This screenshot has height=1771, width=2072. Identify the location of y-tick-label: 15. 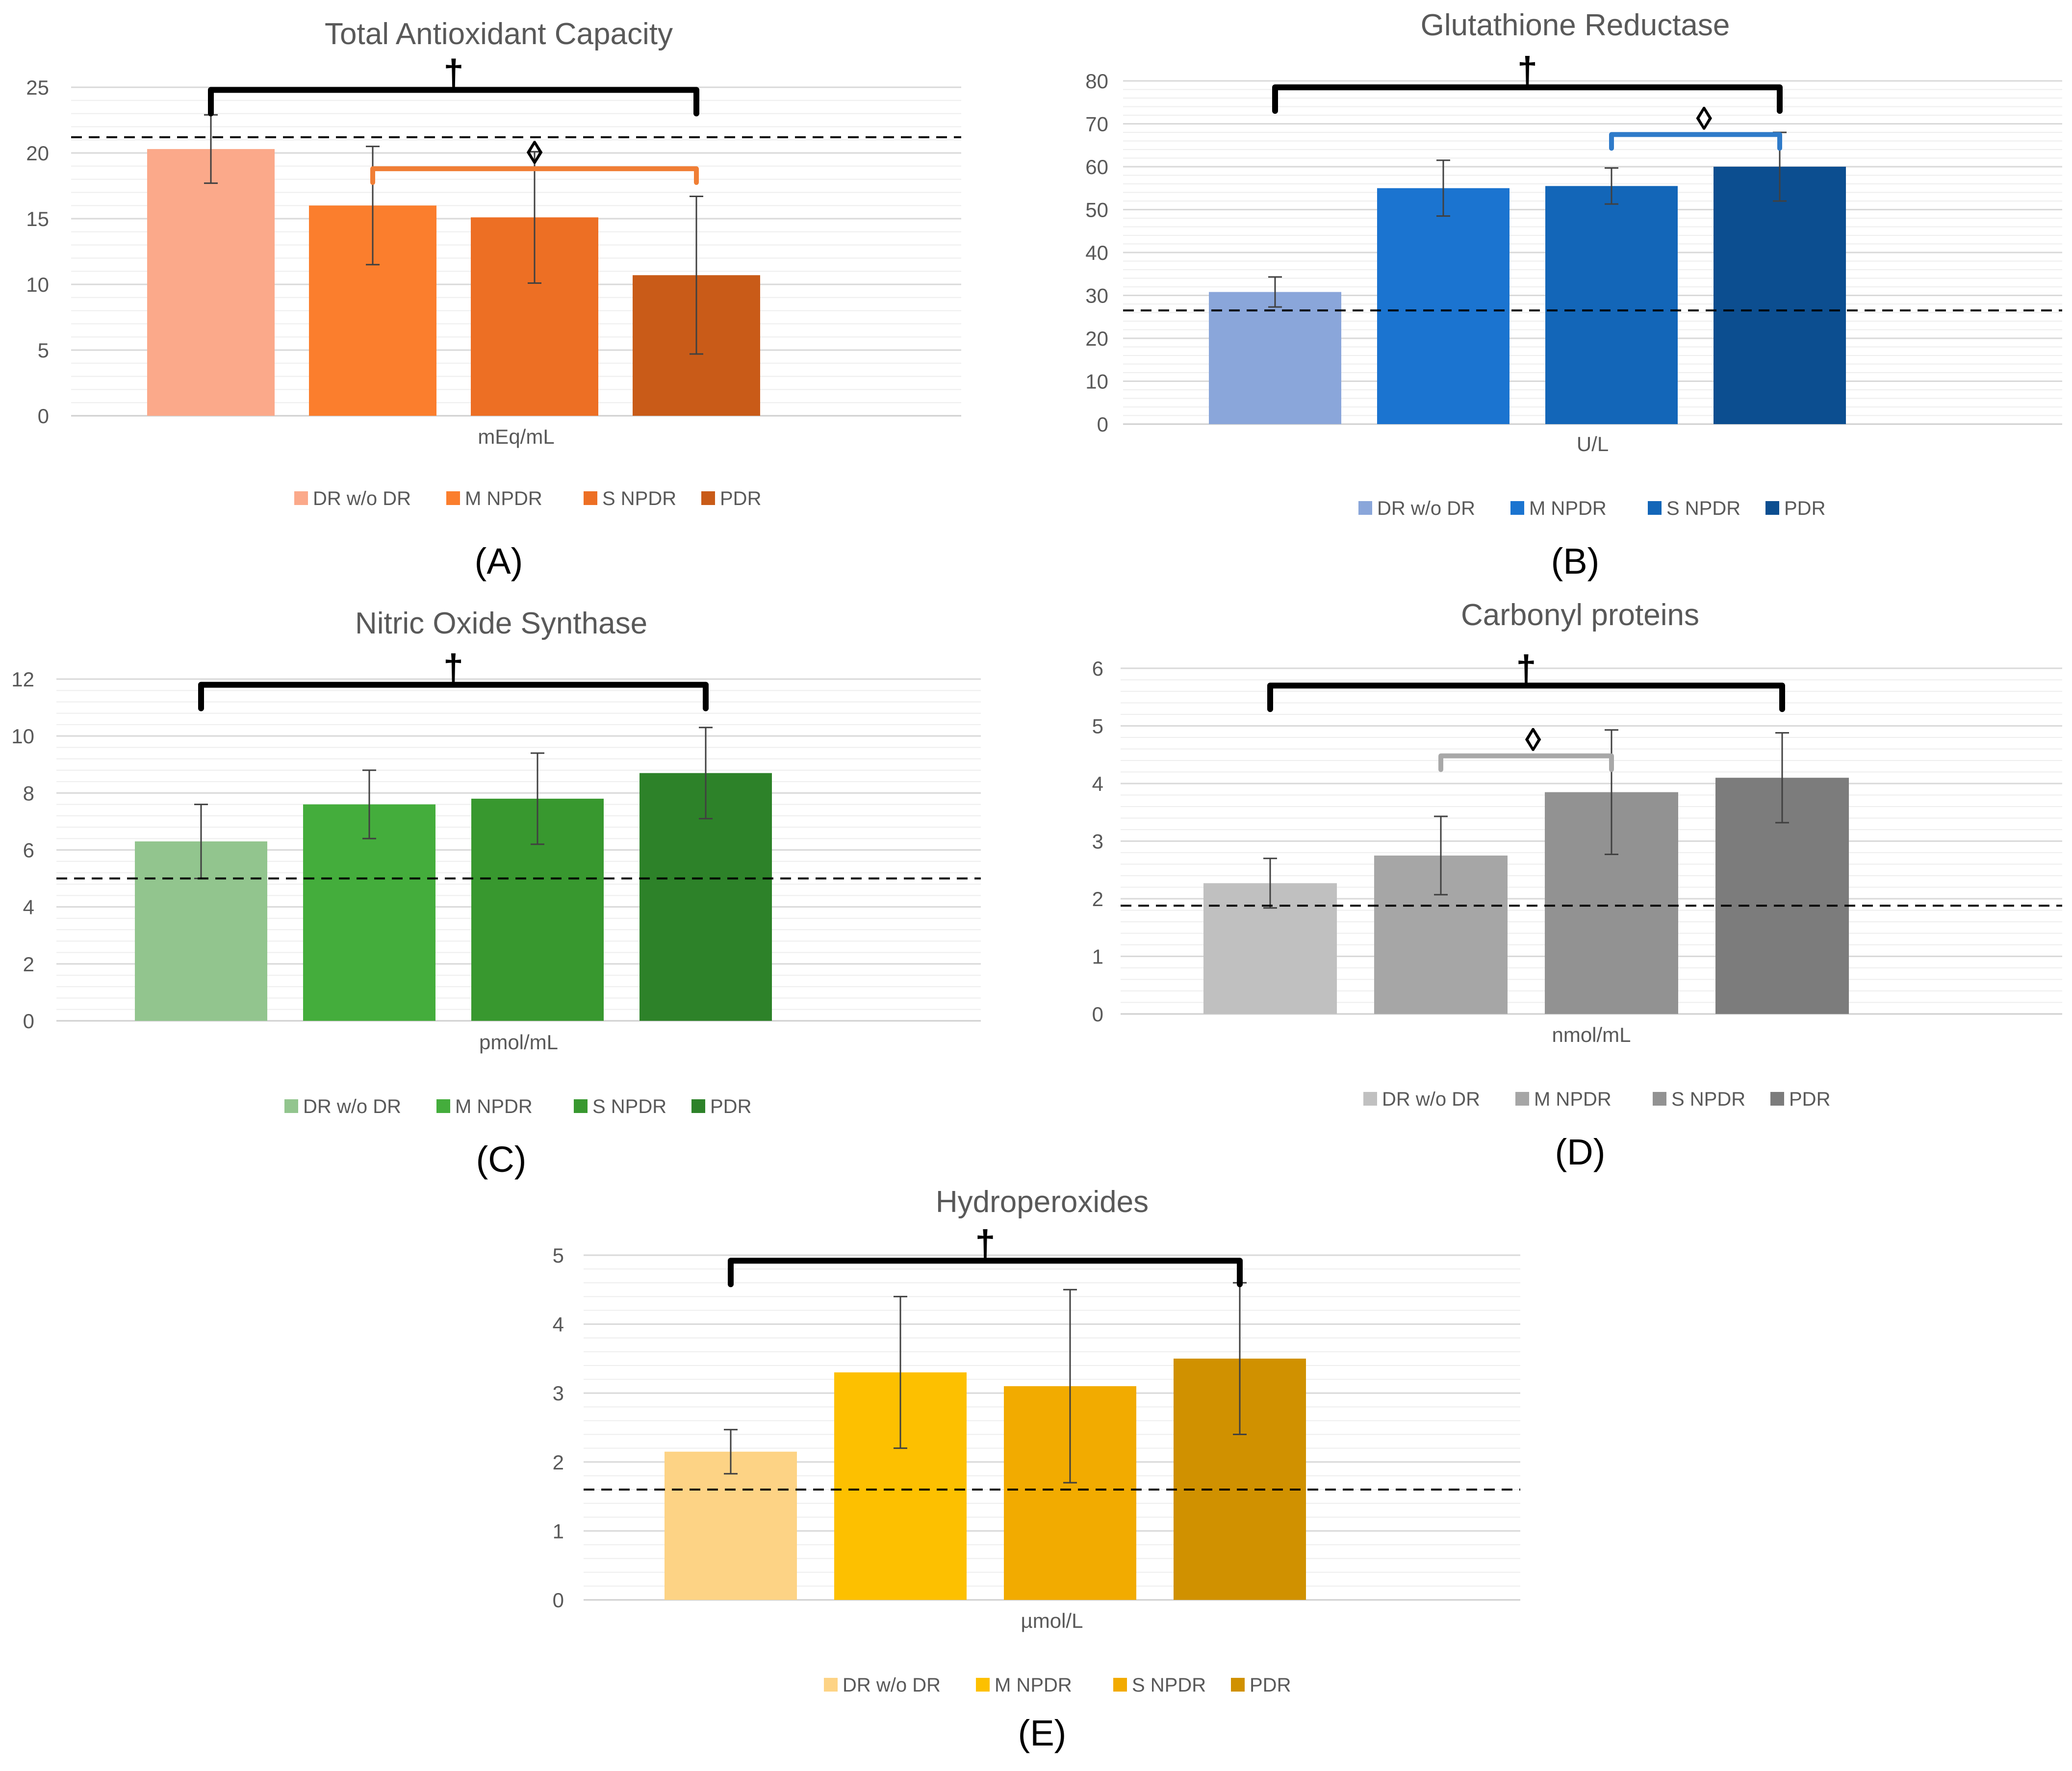
(37, 219).